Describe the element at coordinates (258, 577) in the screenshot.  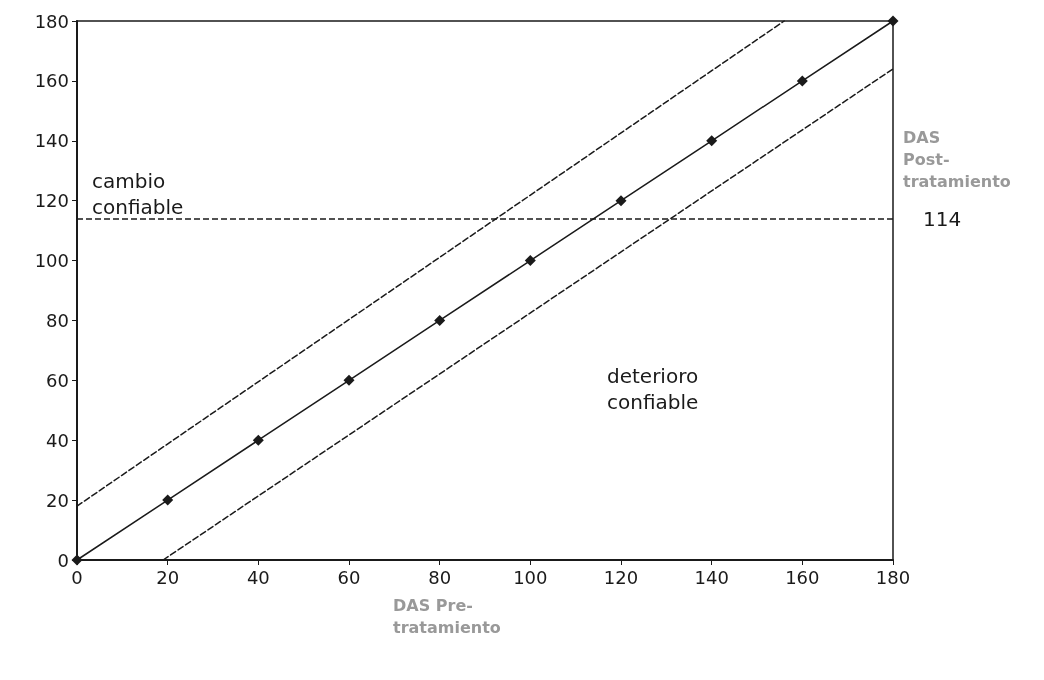
I see `x-tick-label: 40` at that location.